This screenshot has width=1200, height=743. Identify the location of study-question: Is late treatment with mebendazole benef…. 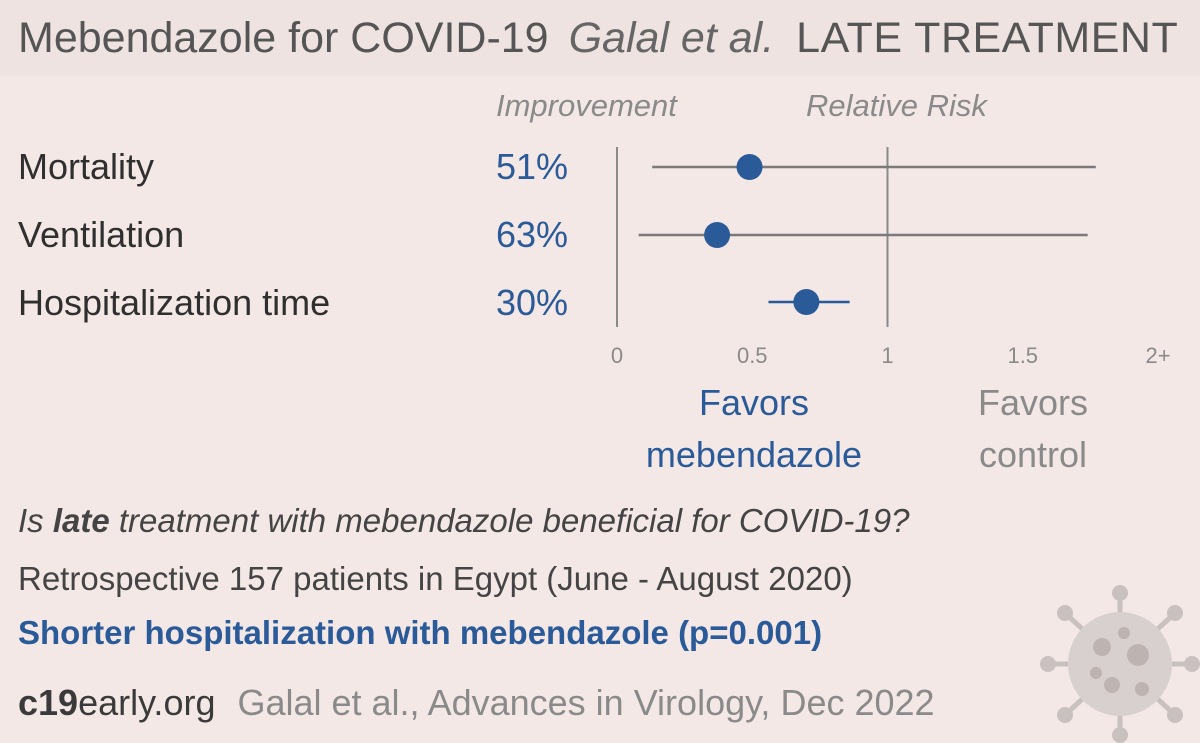
(464, 520).